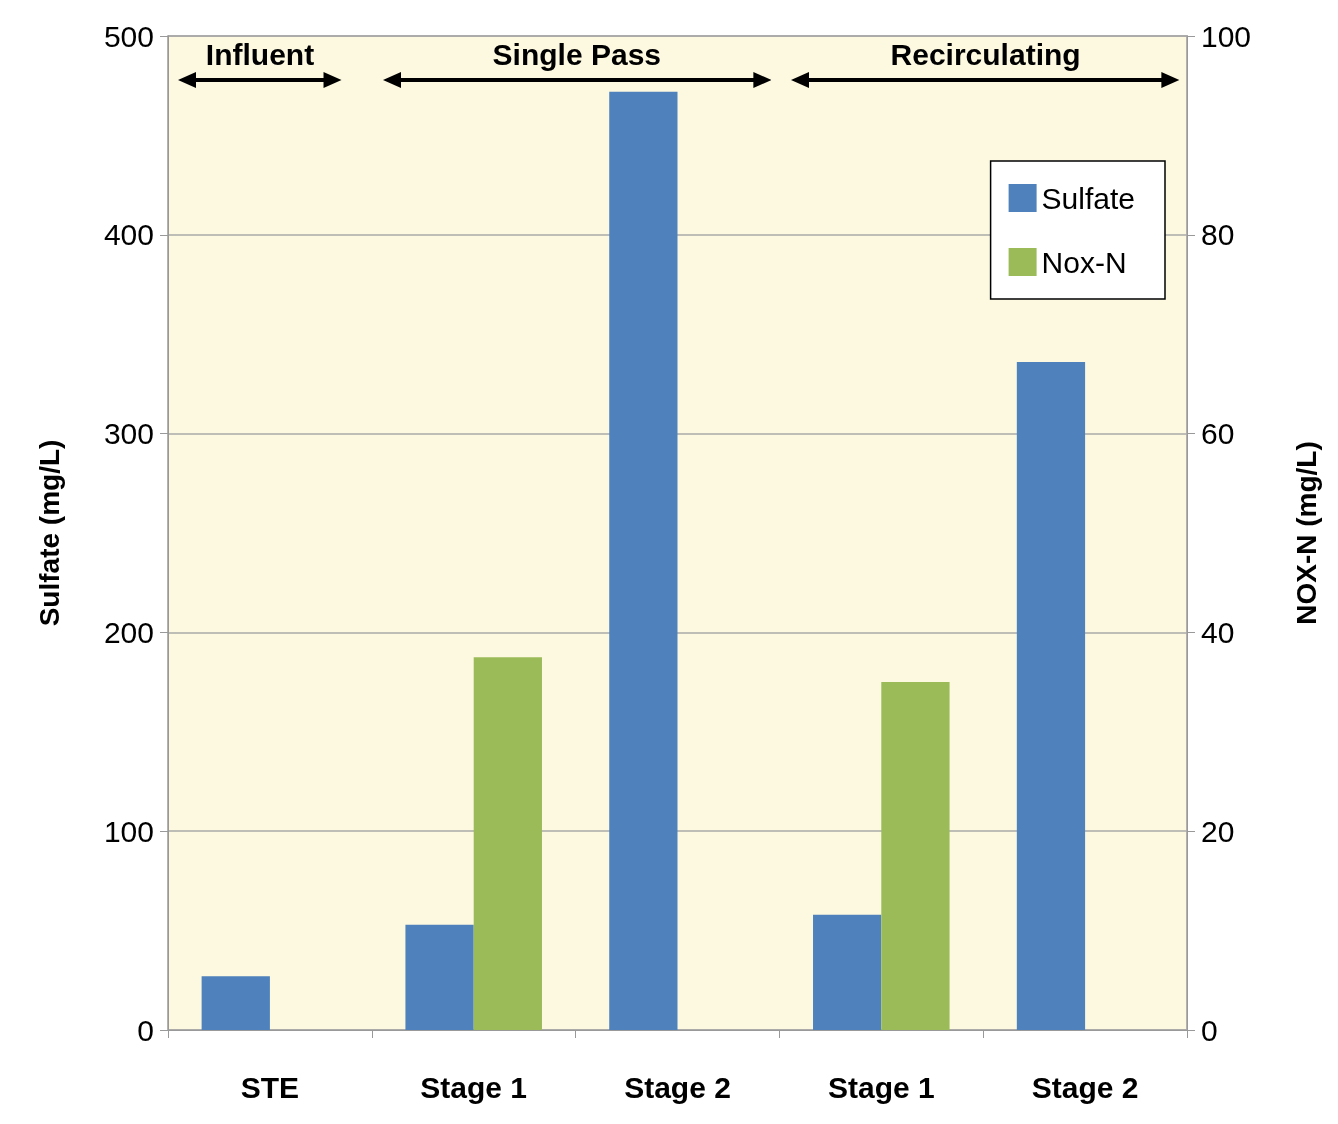 Image resolution: width=1338 pixels, height=1124 pixels. What do you see at coordinates (1226, 36) in the screenshot?
I see `y2-tick-label: 100` at bounding box center [1226, 36].